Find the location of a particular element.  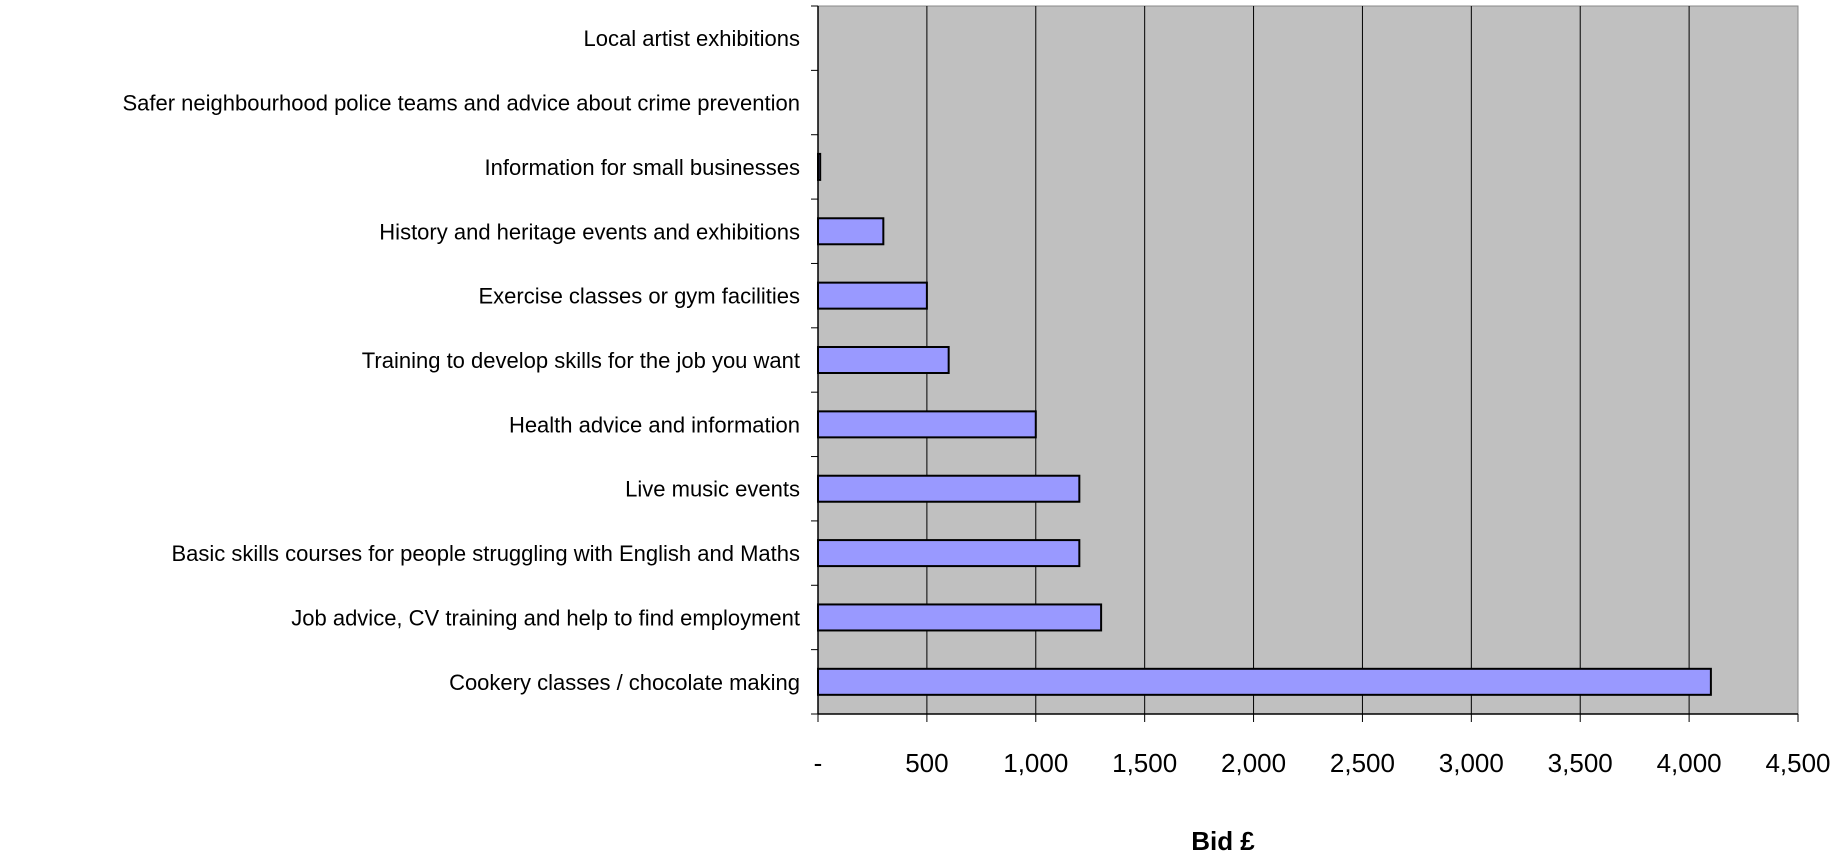

x-tick-label: 1,500 is located at coordinates (1144, 763).